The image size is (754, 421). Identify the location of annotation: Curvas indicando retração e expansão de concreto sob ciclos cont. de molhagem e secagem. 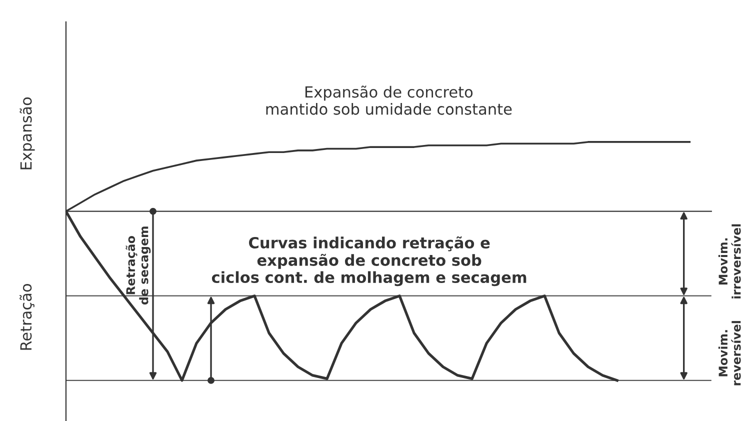
(369, 261).